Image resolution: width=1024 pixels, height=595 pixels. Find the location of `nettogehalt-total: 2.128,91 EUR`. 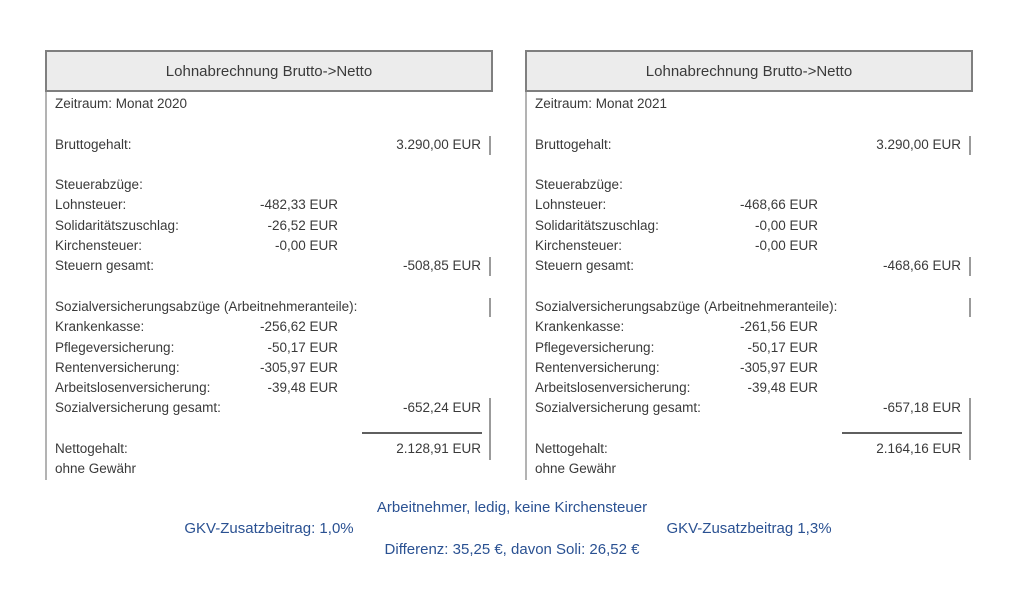

nettogehalt-total: 2.128,91 EUR is located at coordinates (438, 449).